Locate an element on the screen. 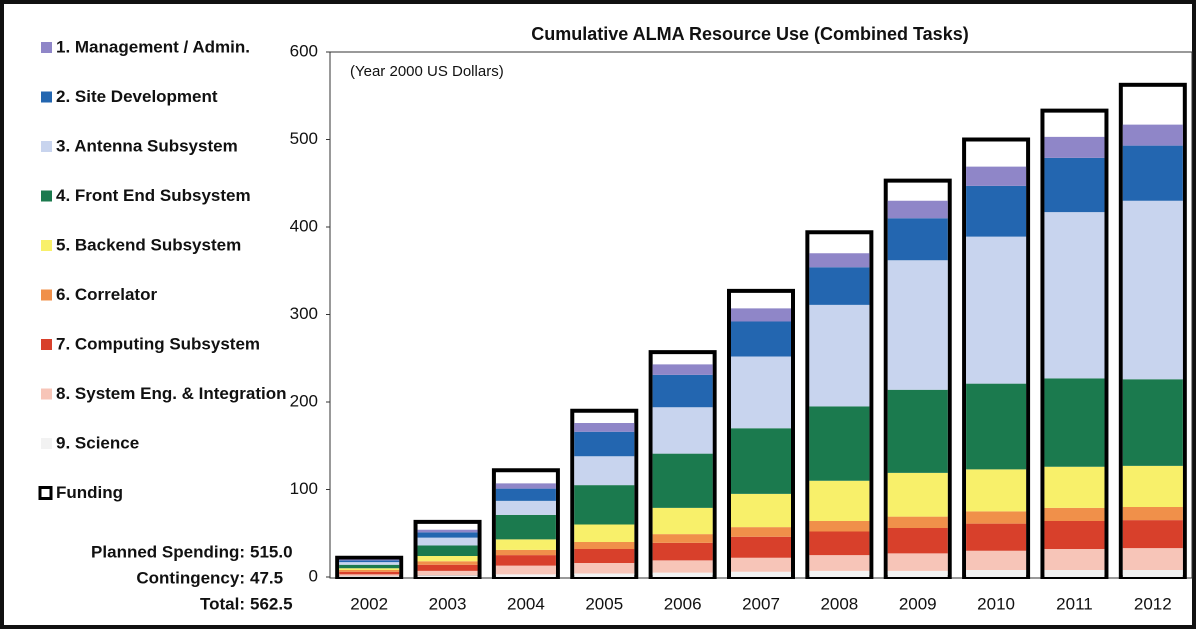 The height and width of the screenshot is (629, 1196). x-tick-label: 2012 is located at coordinates (1153, 603).